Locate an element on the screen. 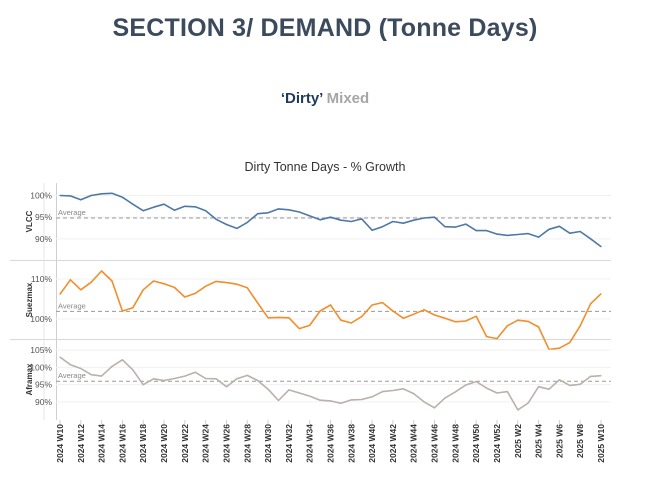 Image resolution: width=650 pixels, height=494 pixels. x-tick-label: 2024 W24 is located at coordinates (206, 443).